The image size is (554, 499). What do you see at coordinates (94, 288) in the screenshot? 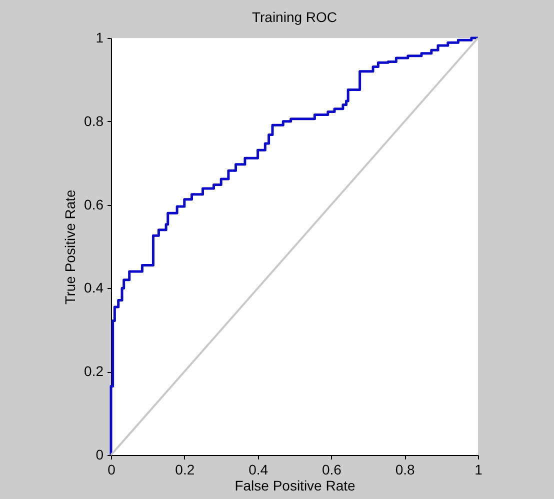
I see `y-tick-label: 0.4` at bounding box center [94, 288].